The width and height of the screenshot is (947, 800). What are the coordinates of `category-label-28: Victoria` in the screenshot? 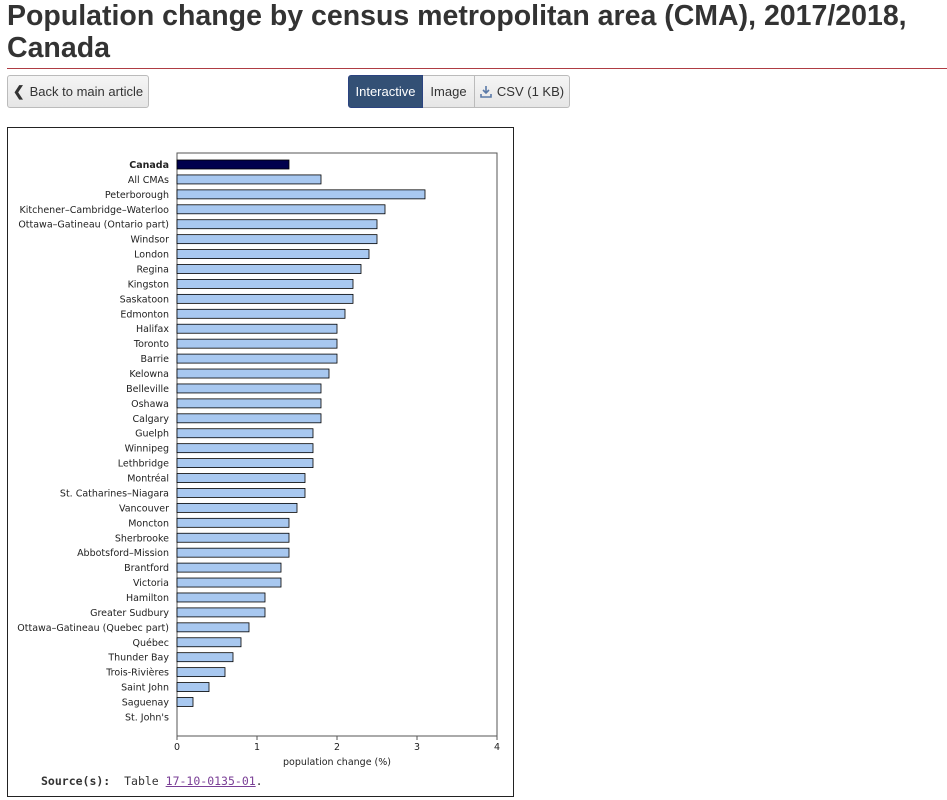 It's located at (151, 583).